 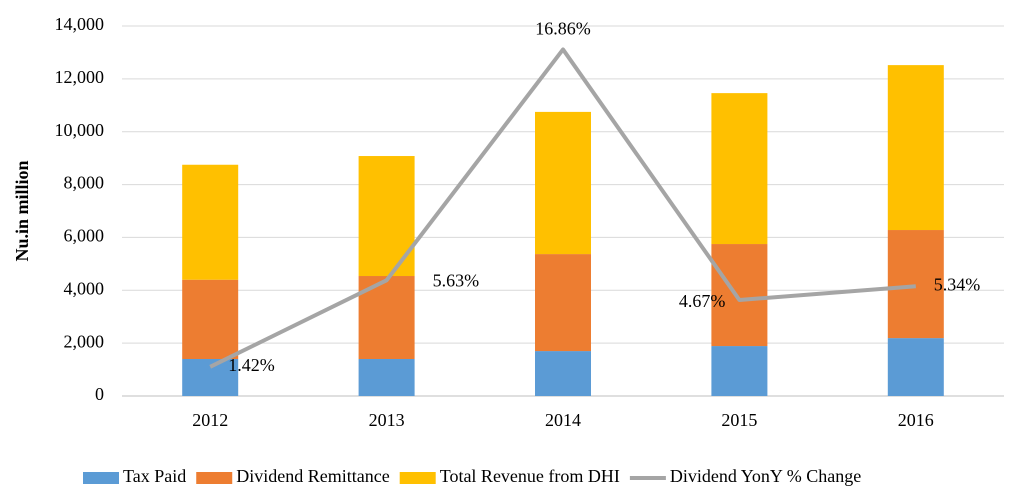 I want to click on x-tick-label: 2014, so click(x=563, y=420).